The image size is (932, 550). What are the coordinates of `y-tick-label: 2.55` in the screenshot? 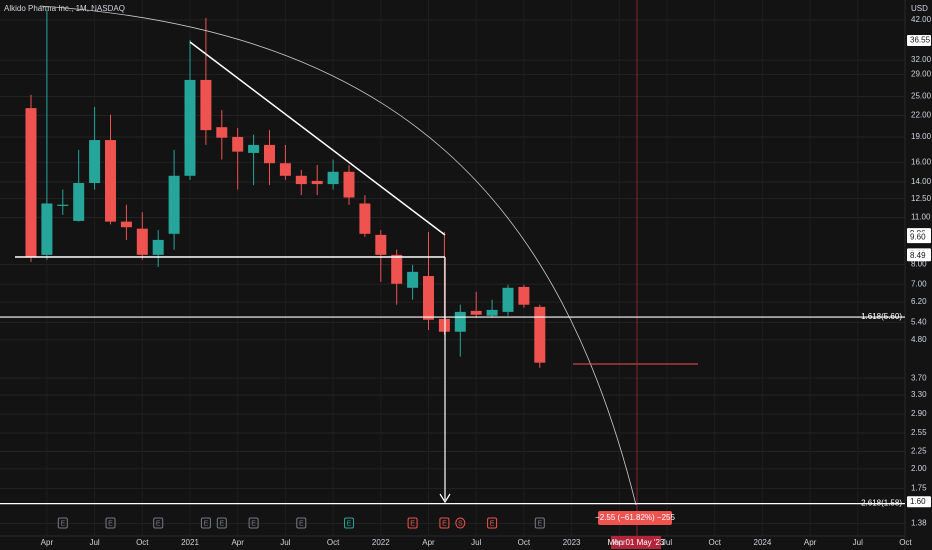 It's located at (919, 432).